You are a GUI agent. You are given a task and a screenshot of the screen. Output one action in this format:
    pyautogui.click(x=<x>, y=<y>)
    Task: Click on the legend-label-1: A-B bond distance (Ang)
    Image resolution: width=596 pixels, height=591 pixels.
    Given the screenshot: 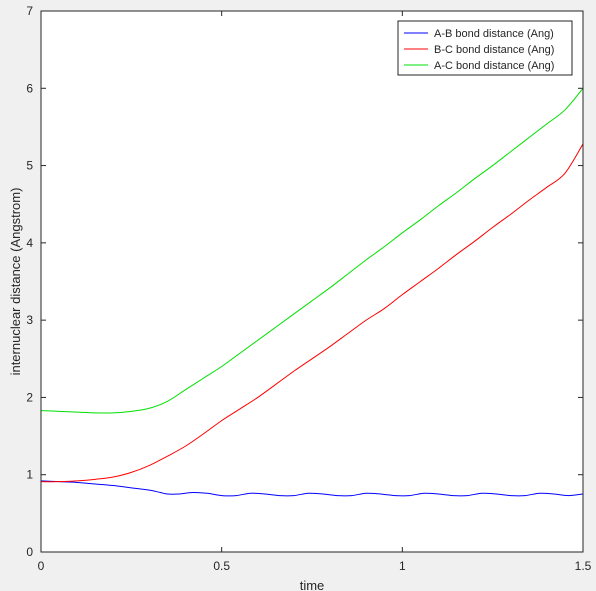 What is the action you would take?
    pyautogui.click(x=494, y=34)
    